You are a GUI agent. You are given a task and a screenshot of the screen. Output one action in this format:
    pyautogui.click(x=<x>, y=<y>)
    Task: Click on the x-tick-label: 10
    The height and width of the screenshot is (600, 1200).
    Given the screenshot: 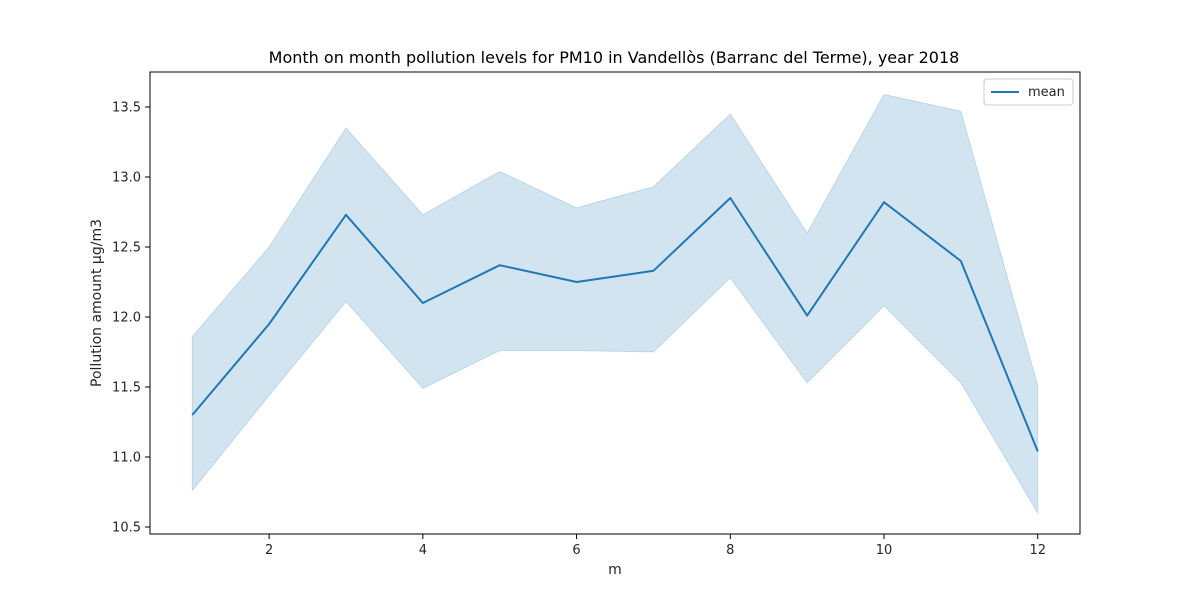 What is the action you would take?
    pyautogui.click(x=884, y=550)
    